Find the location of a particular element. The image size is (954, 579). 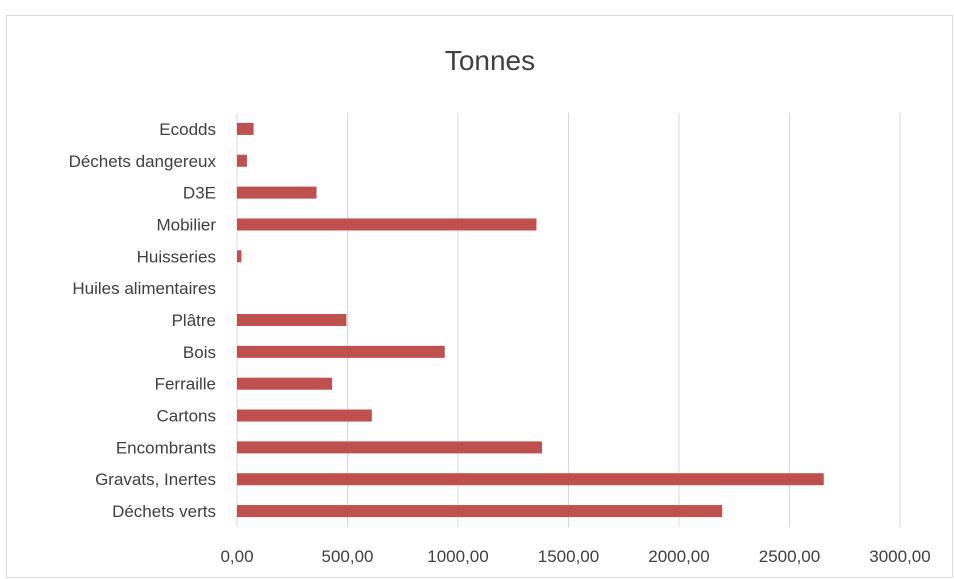

category-label: Ecodds is located at coordinates (187, 129).